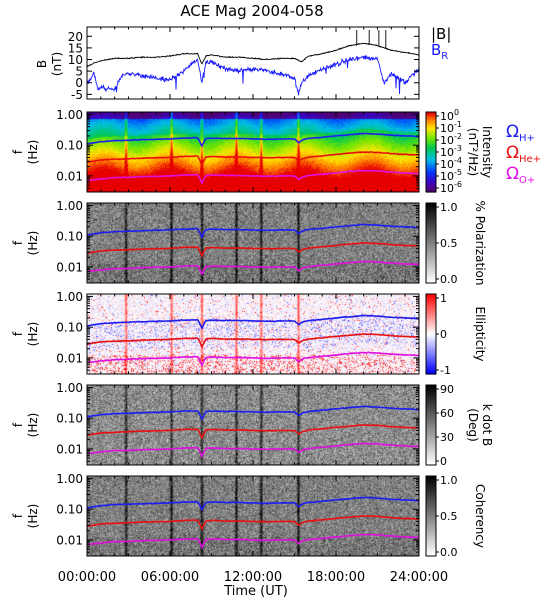 This screenshot has width=550, height=600. Describe the element at coordinates (253, 152) in the screenshot. I see `spectrogram-intensity` at that location.